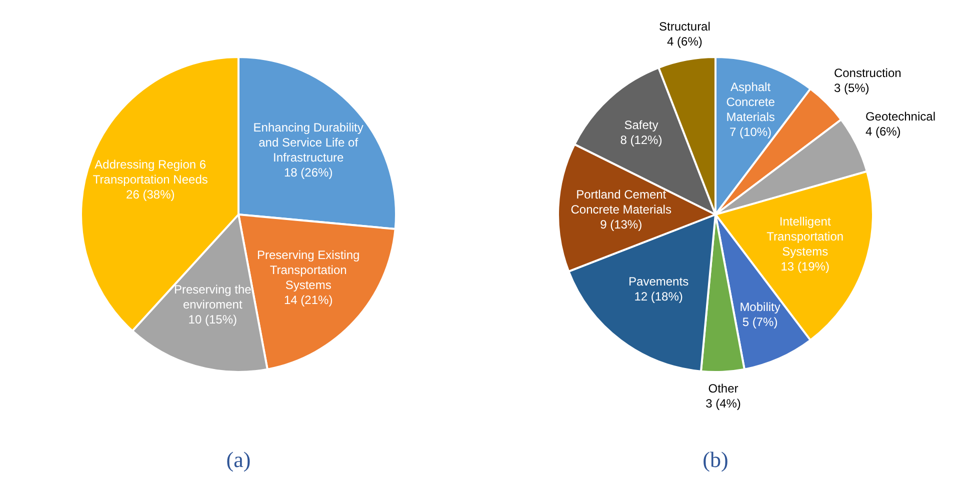 The width and height of the screenshot is (955, 479). Describe the element at coordinates (868, 73) in the screenshot. I see `slice-label: Construction` at that location.